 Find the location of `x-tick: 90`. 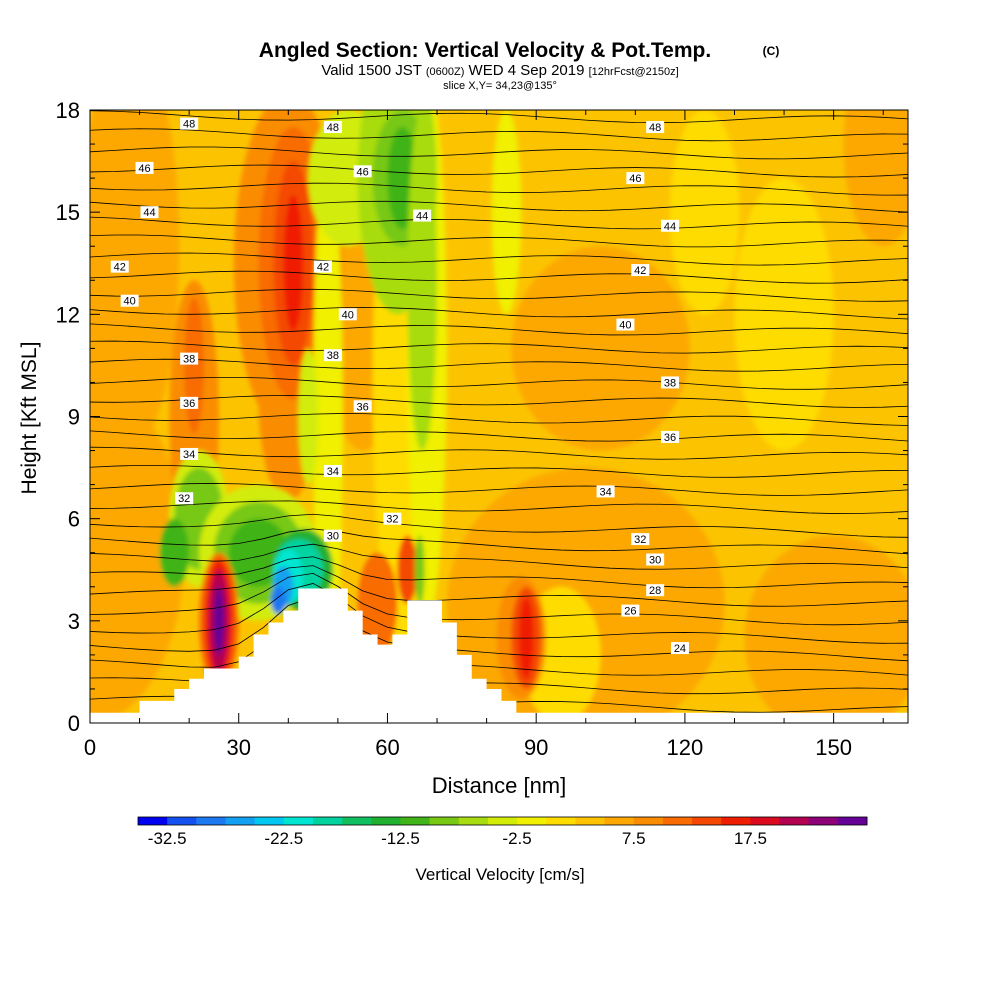

x-tick: 90 is located at coordinates (536, 435).